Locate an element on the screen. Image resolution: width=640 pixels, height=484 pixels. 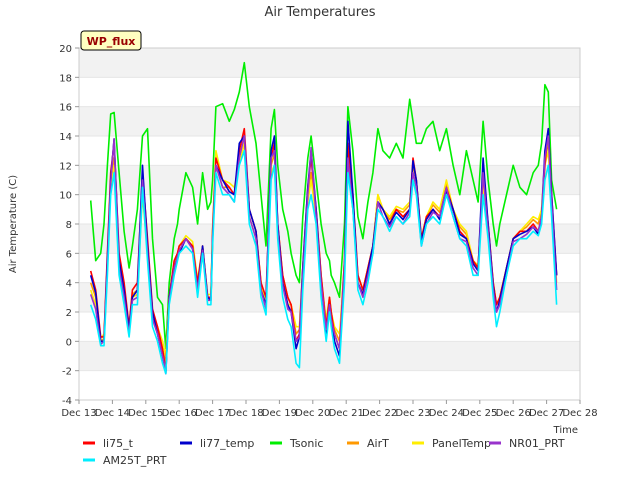
legend-label-nr01-prt: NR01_PRT is located at coordinates (537, 443).